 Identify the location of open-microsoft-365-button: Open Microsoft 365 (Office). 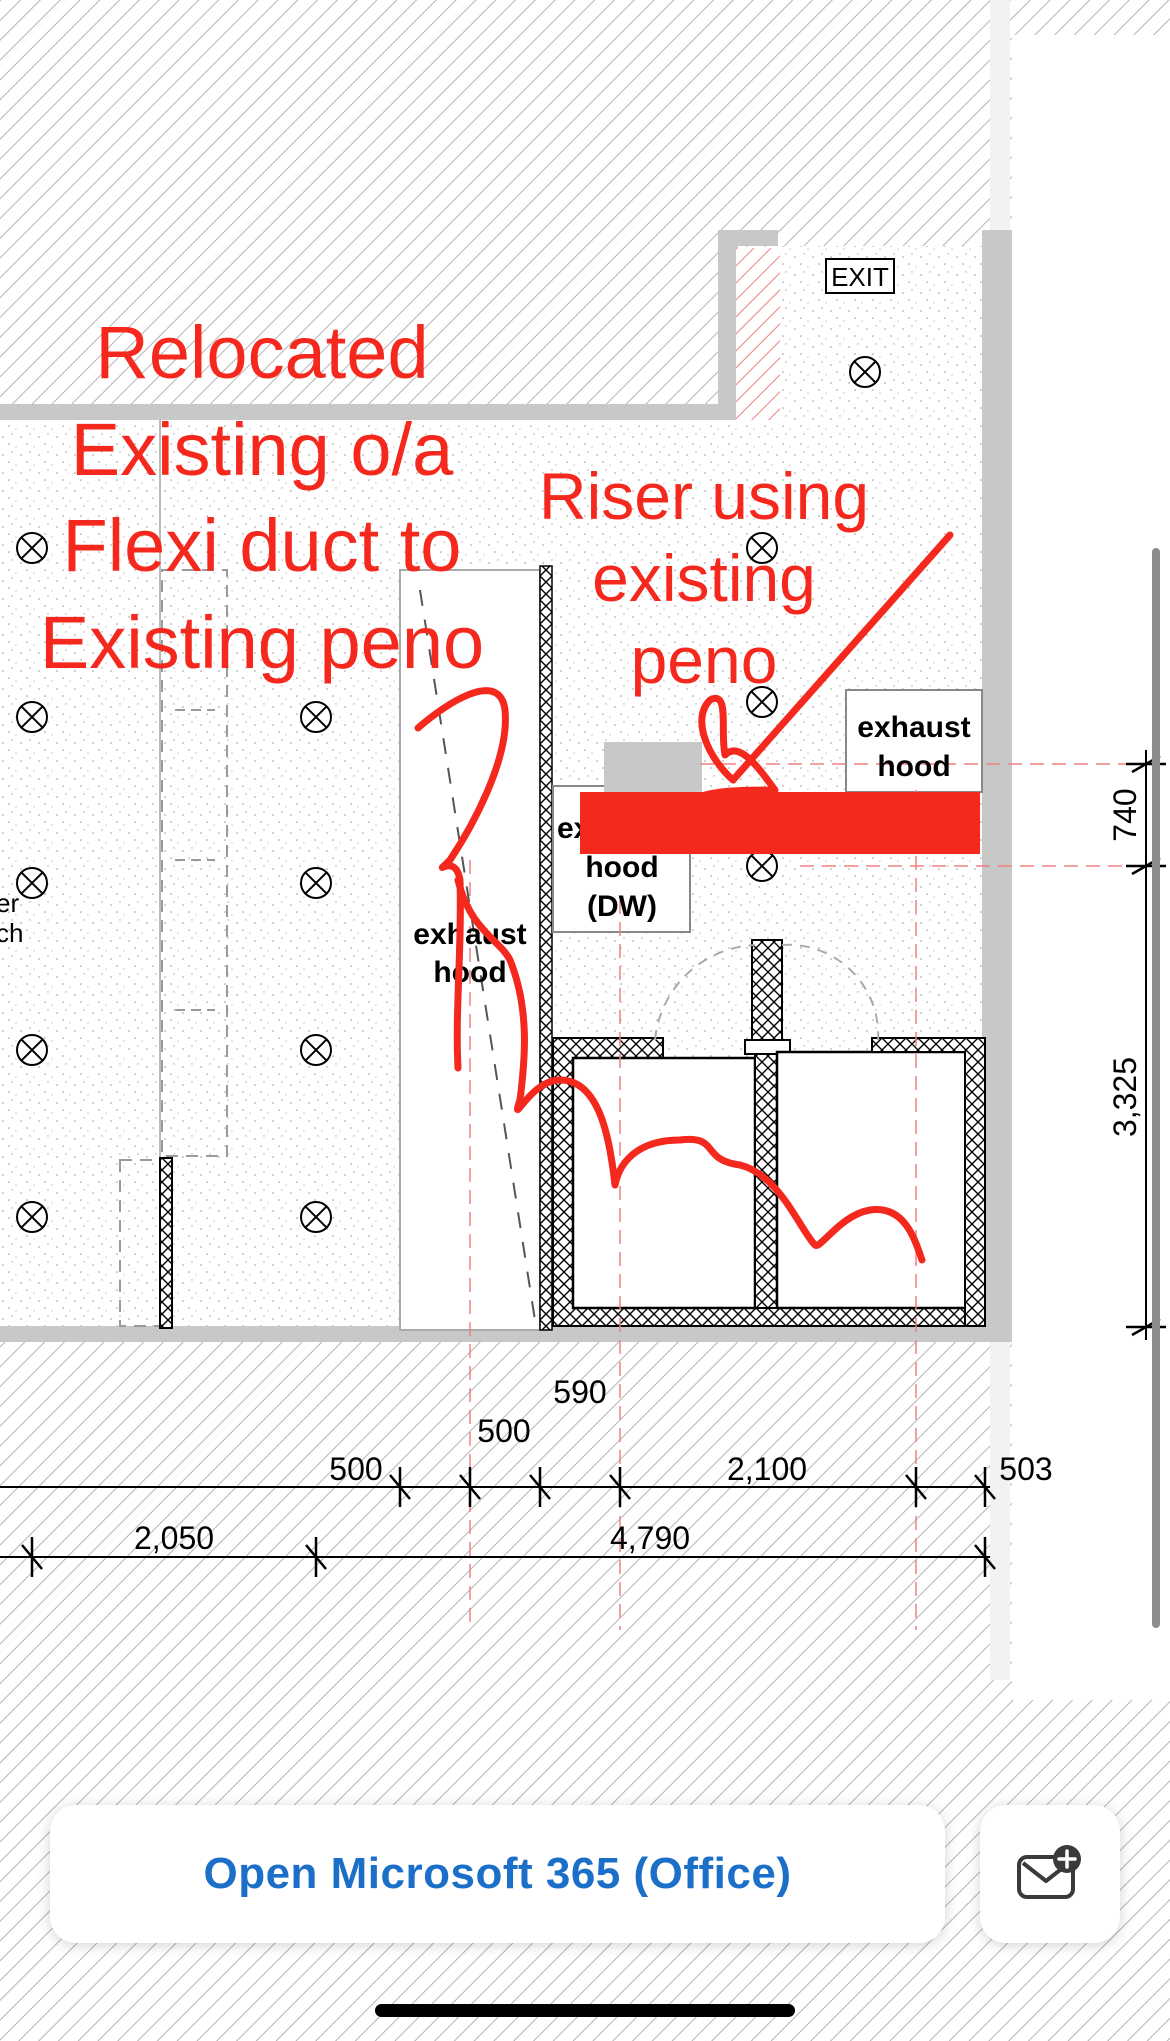
(497, 1874).